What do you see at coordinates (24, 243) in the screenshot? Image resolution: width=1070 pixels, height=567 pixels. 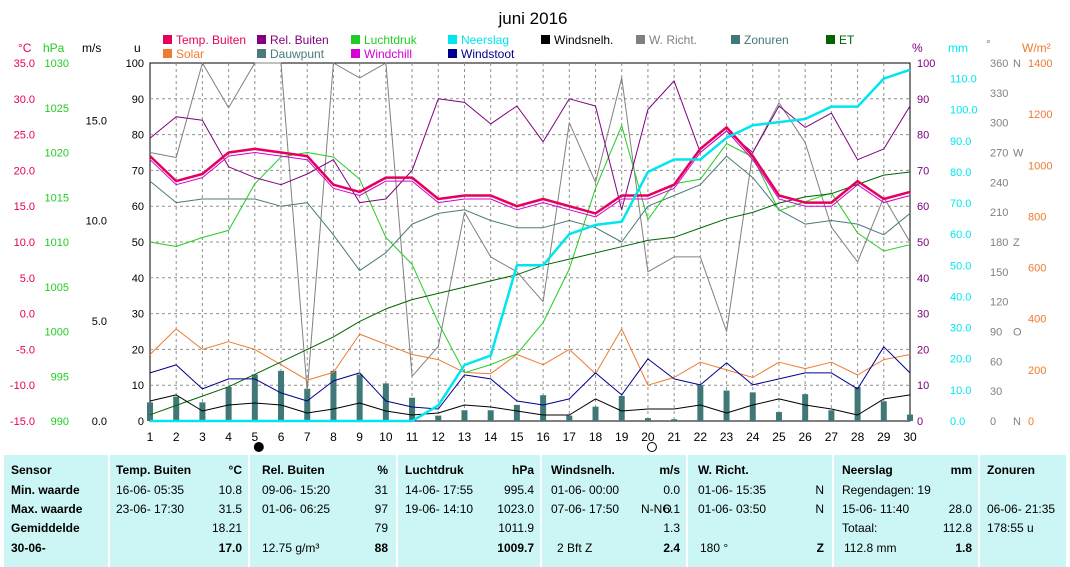 I see `tick-temp: 10.0` at bounding box center [24, 243].